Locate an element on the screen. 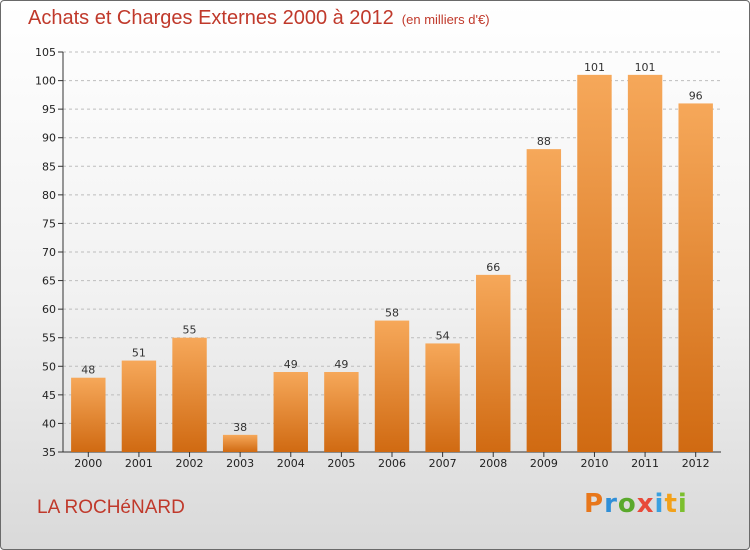 The width and height of the screenshot is (750, 550). y-tick-label: 80 is located at coordinates (49, 195).